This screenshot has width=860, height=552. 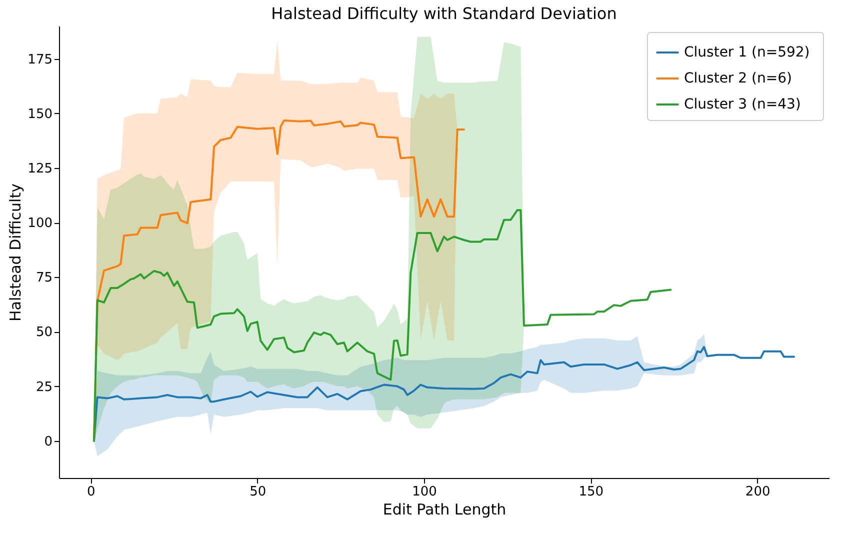 I want to click on y-tick-label: 125, so click(x=40, y=168).